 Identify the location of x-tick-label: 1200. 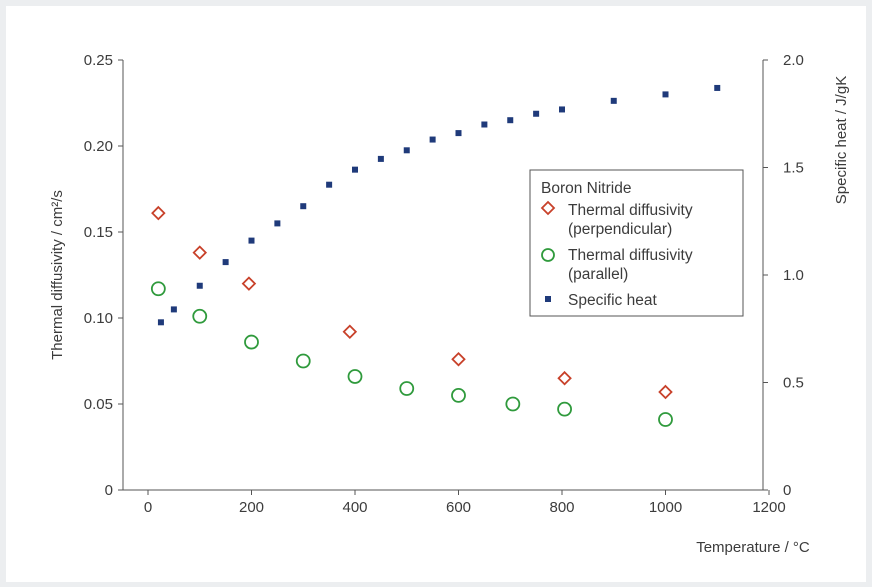
(768, 507).